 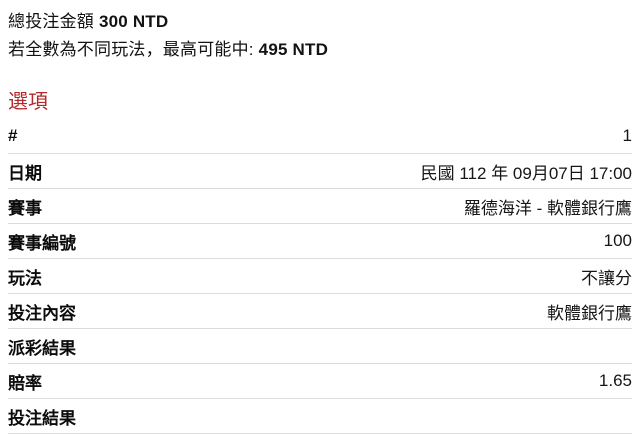 I want to click on table-row: 日期 民國 112 年 09月07日 17:00, so click(x=320, y=171).